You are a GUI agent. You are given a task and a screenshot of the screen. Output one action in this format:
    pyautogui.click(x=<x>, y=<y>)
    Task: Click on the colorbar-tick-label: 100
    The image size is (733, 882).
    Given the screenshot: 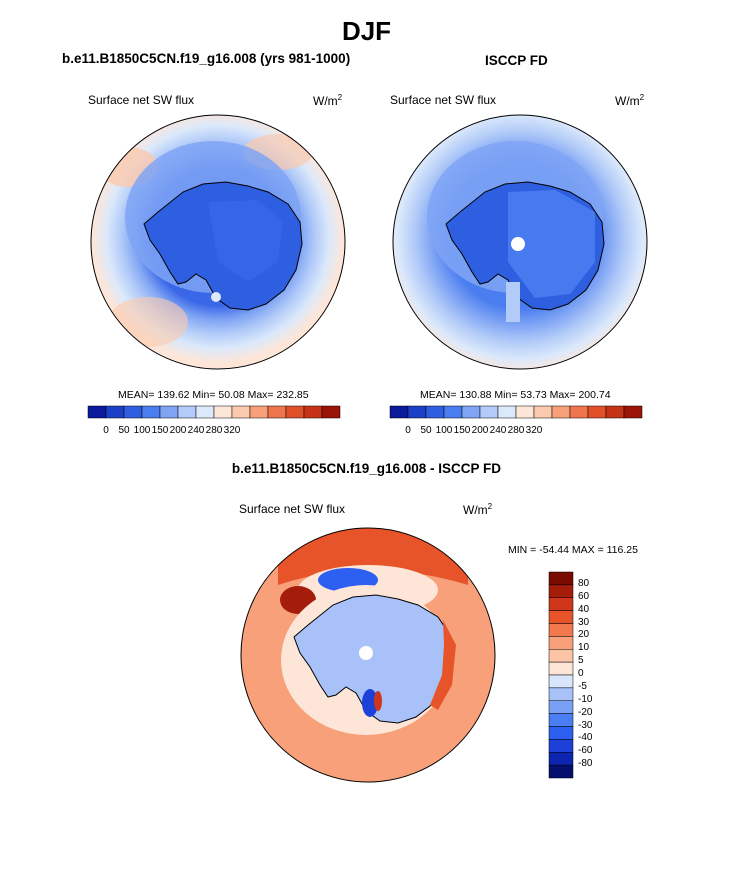 What is the action you would take?
    pyautogui.click(x=444, y=430)
    